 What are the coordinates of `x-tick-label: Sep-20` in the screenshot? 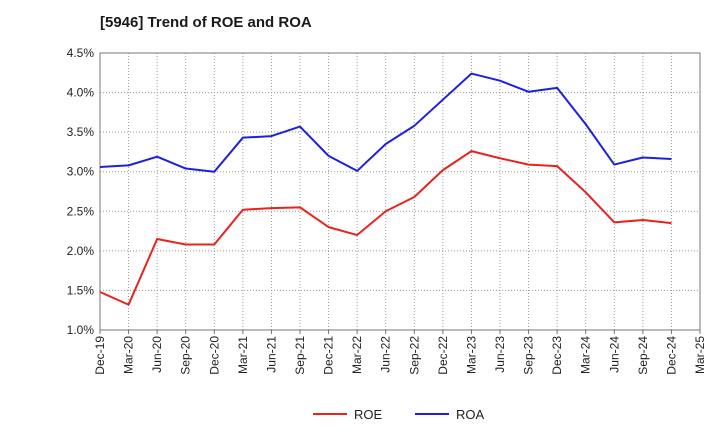 It's located at (186, 355).